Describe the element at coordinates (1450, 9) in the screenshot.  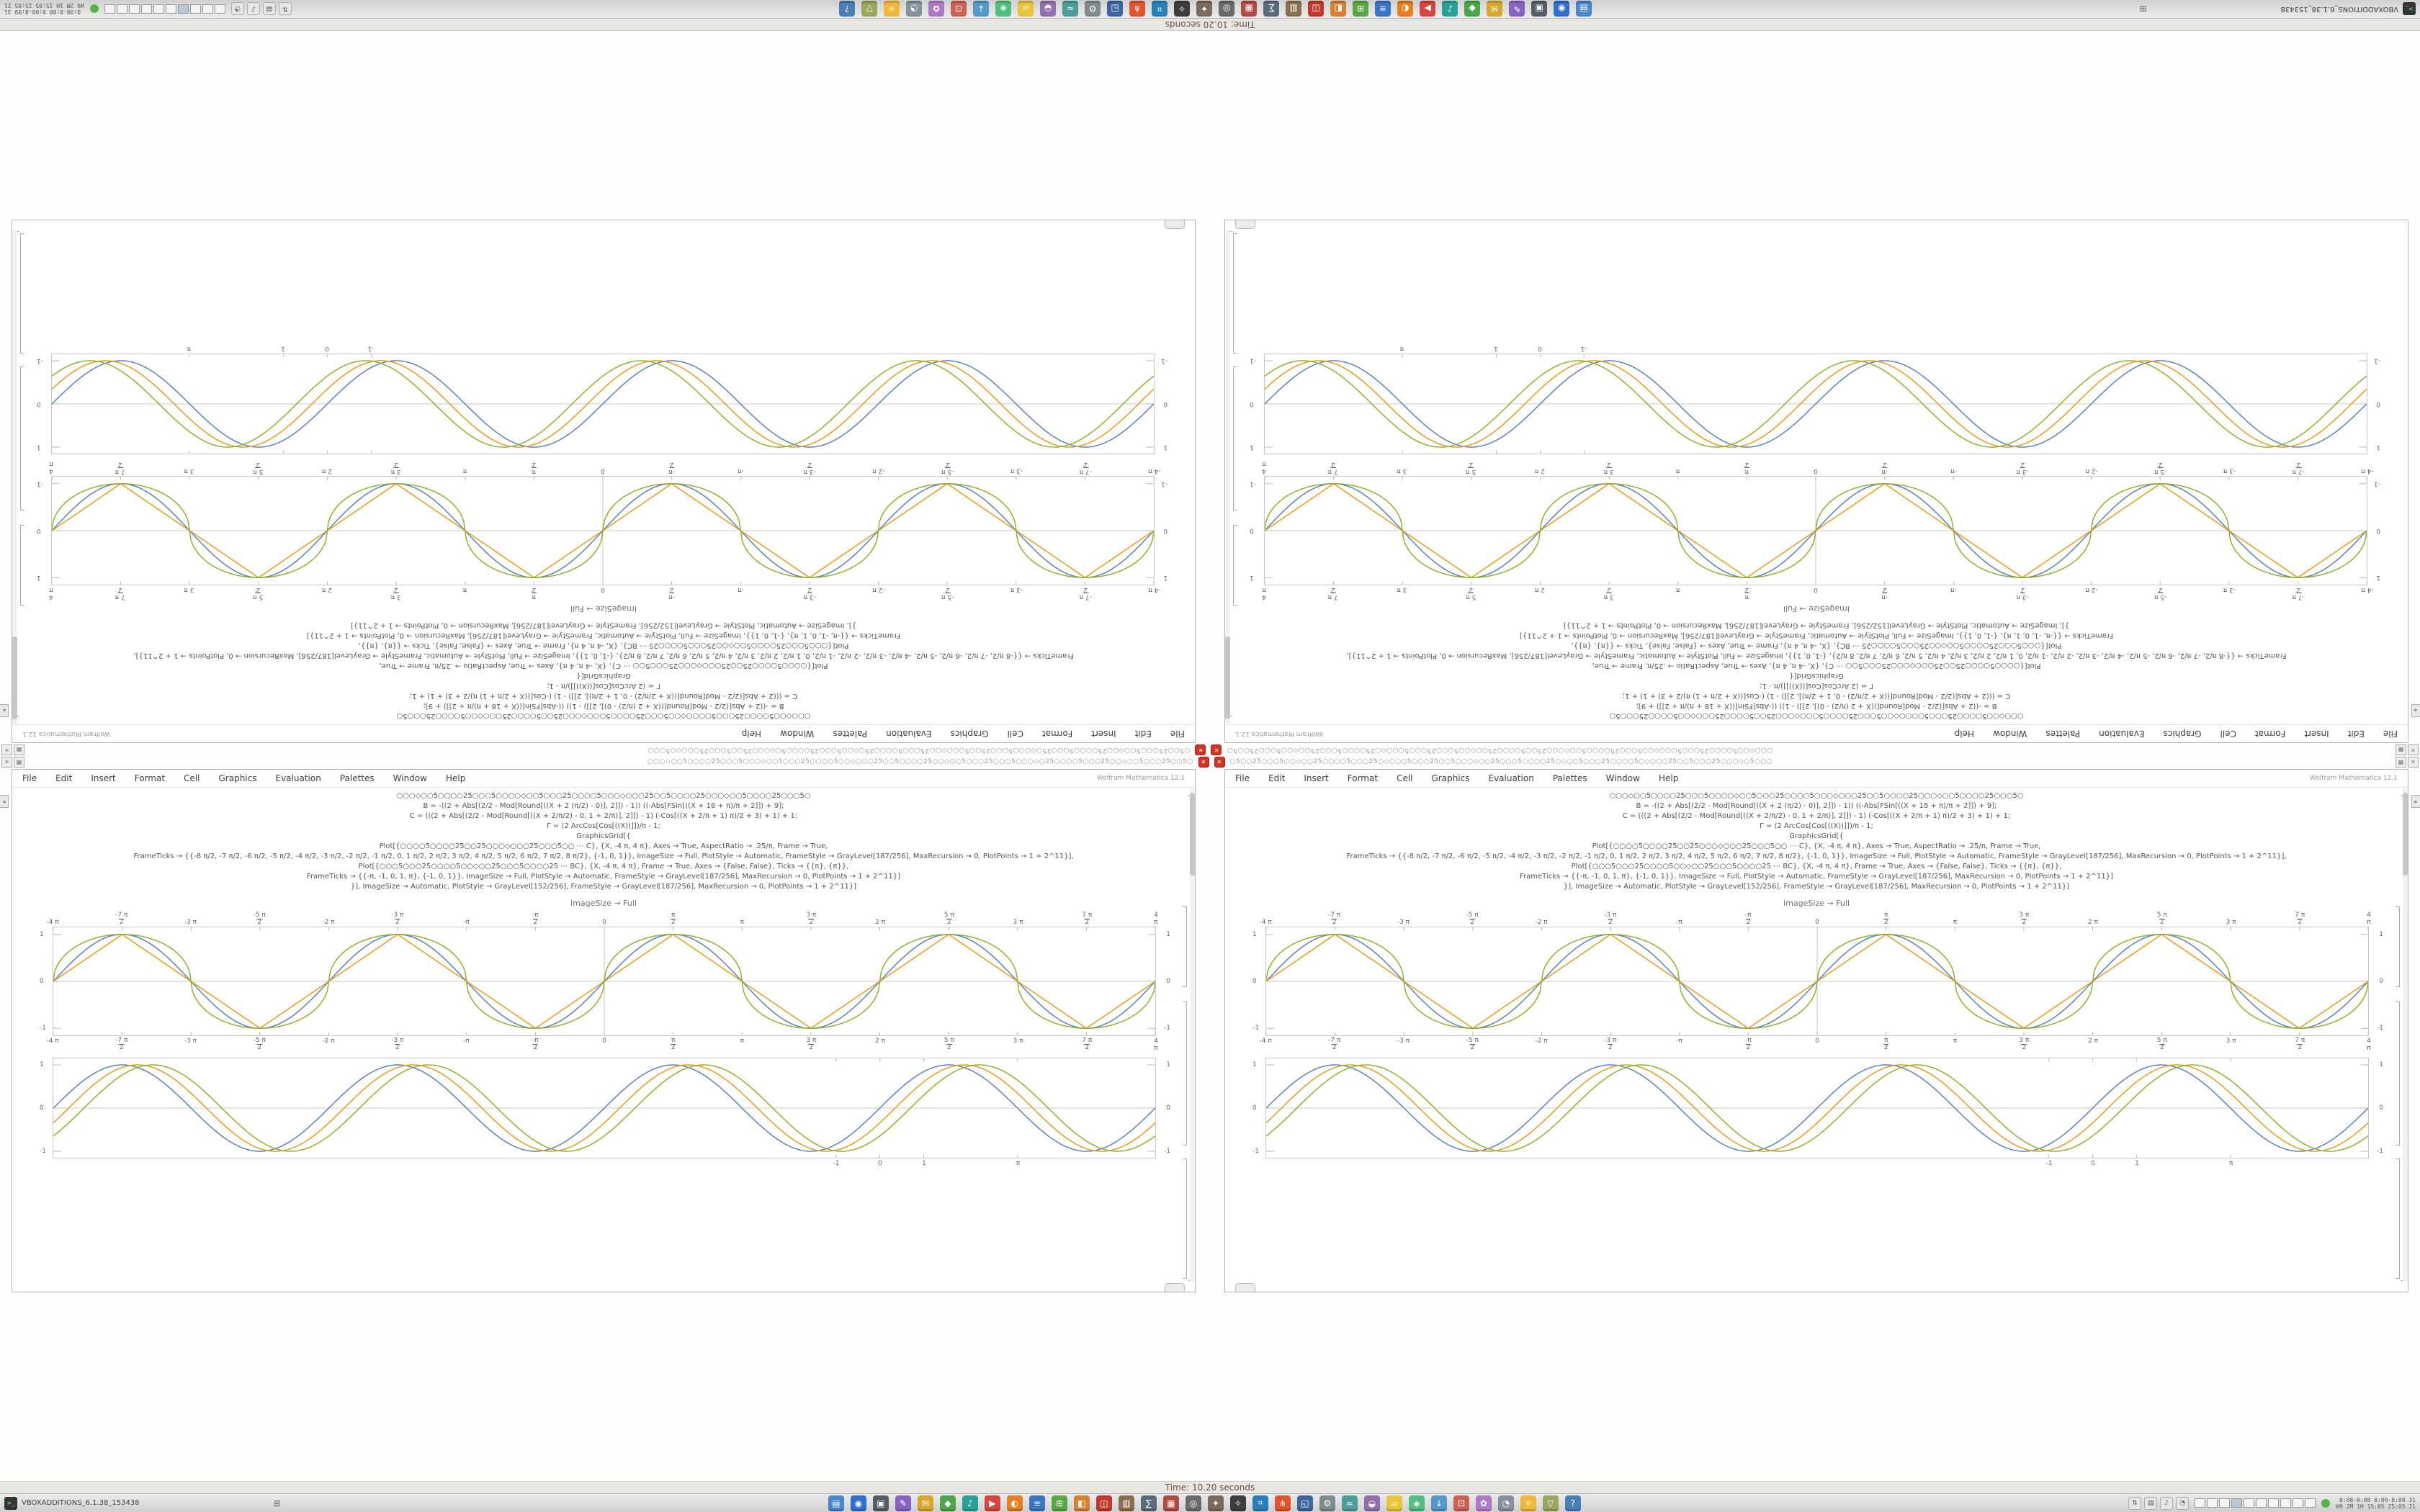
I see `music-player-icon: ♪` at that location.